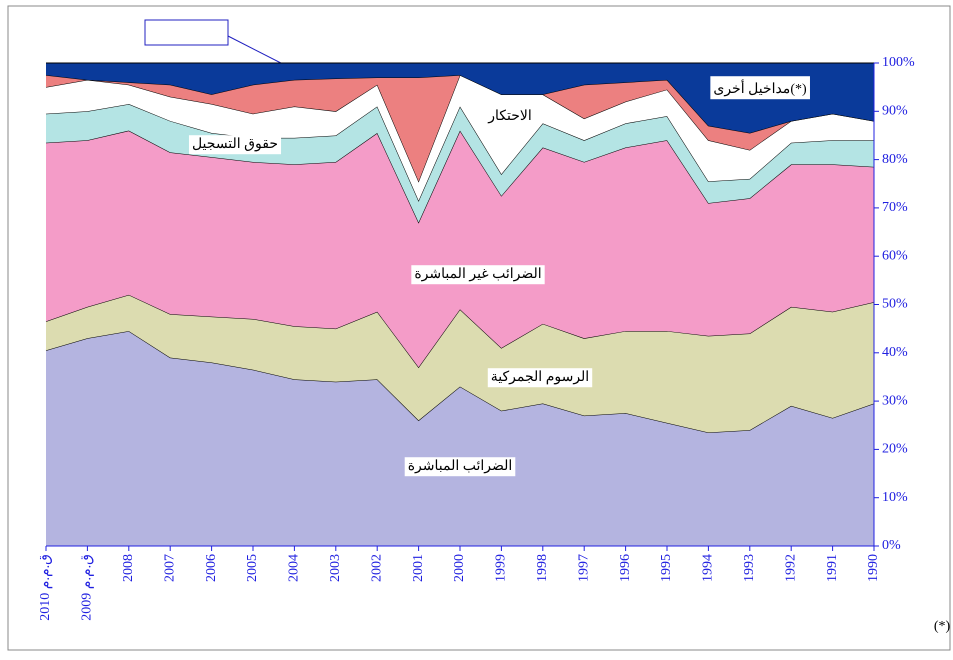  What do you see at coordinates (87, 587) in the screenshot?
I see `x-tick-label: 2009 ق.م.م` at bounding box center [87, 587].